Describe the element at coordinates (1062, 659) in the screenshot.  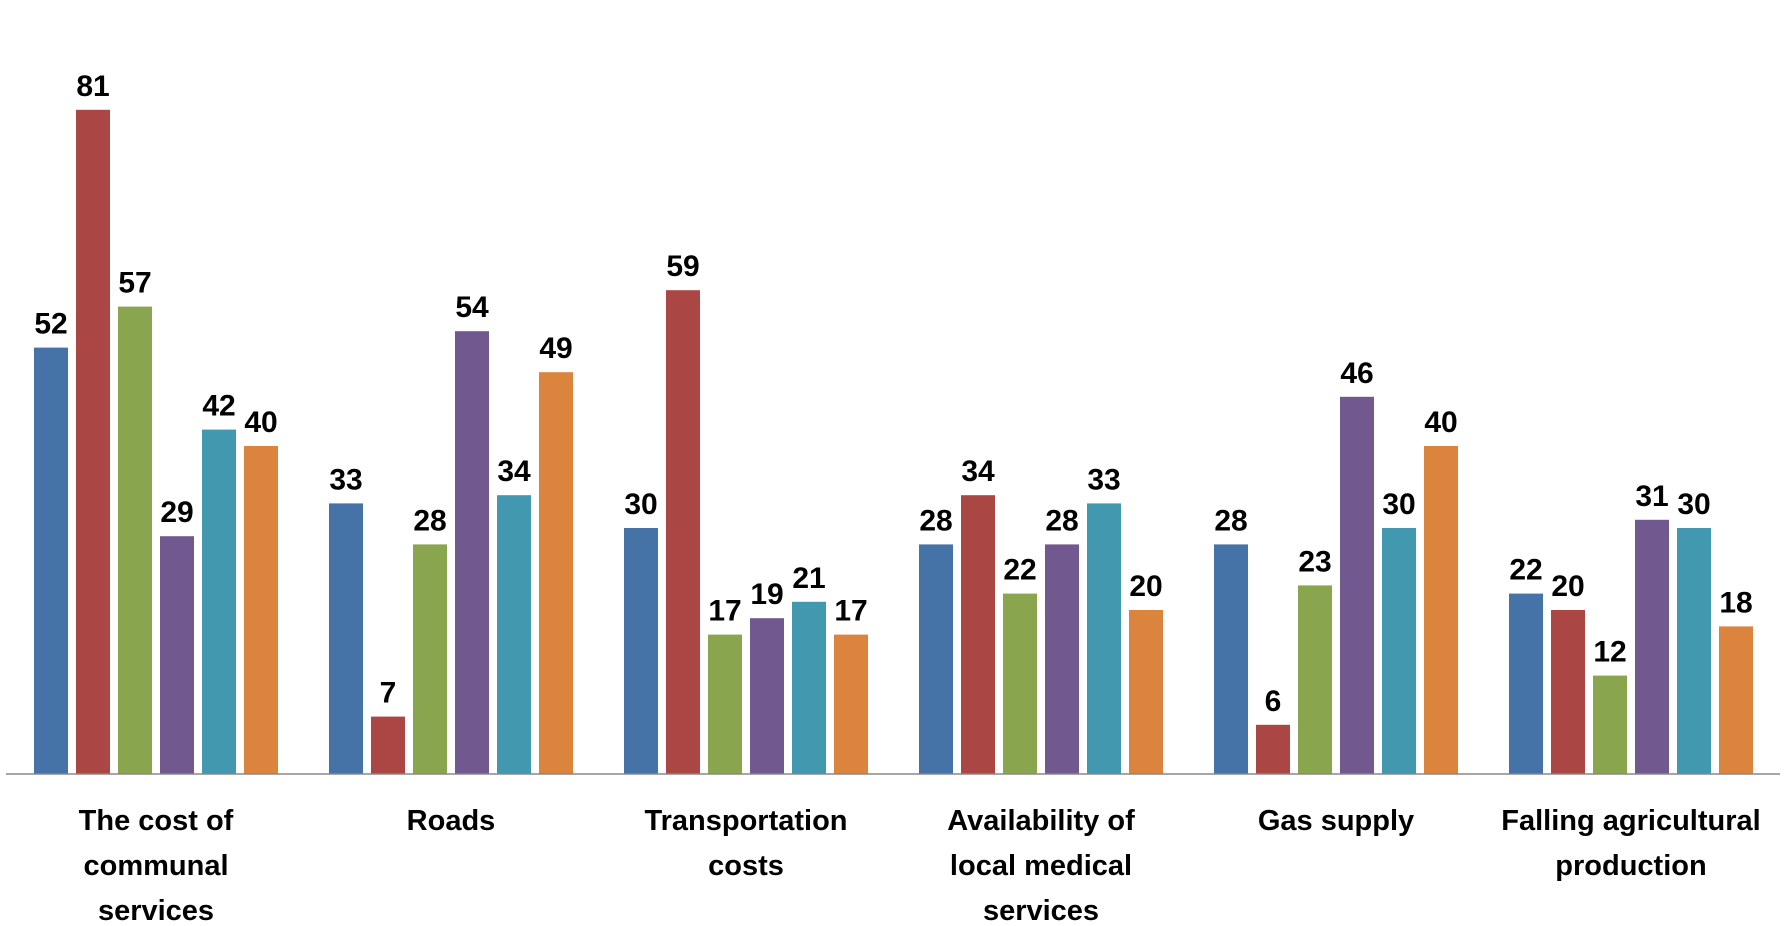
I see `bar-c3-s3` at that location.